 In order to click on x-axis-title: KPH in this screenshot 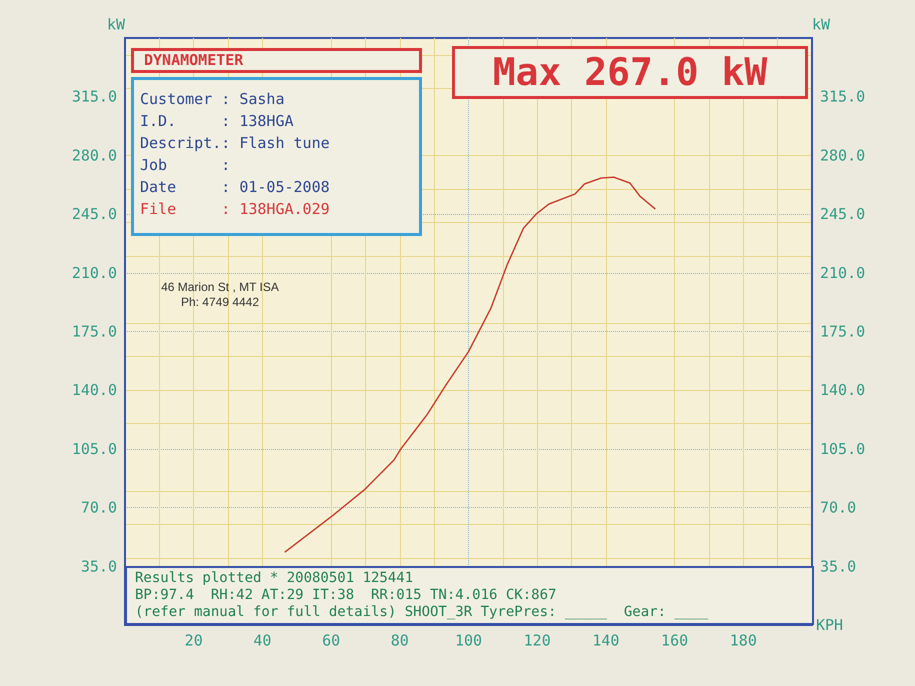, I will do `click(830, 625)`.